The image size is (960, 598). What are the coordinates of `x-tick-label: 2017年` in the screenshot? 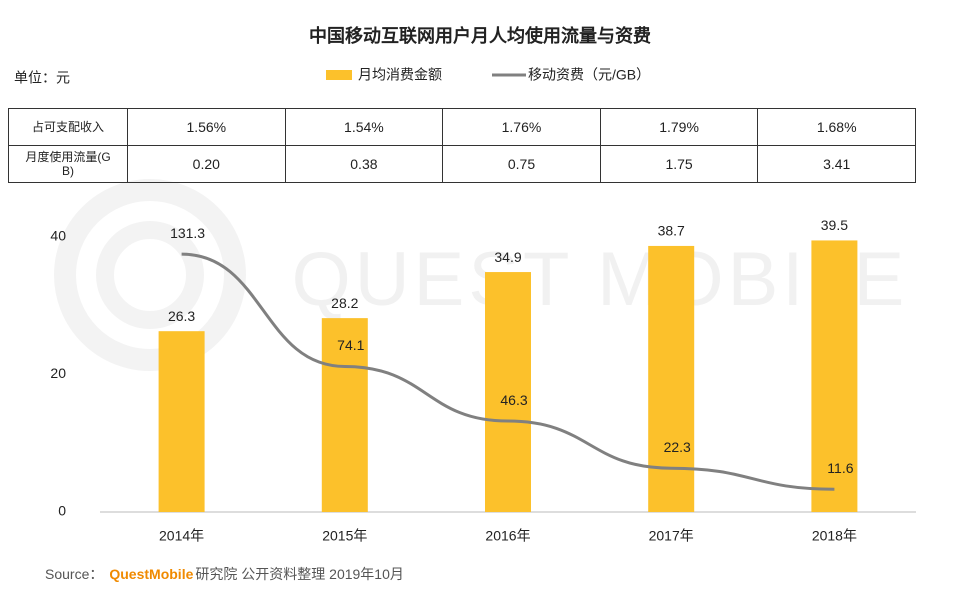 It's located at (671, 536).